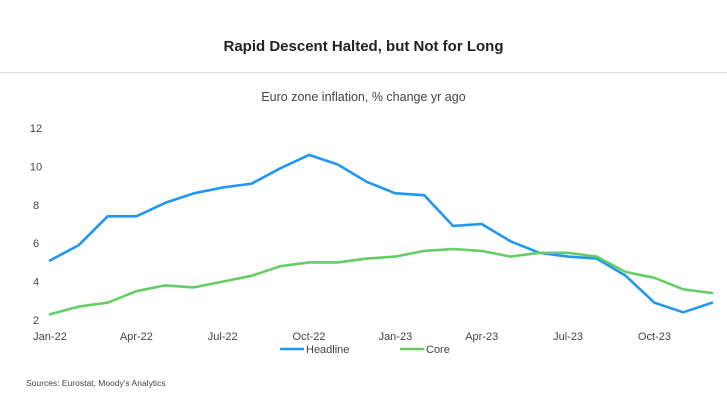 This screenshot has width=727, height=416. What do you see at coordinates (136, 337) in the screenshot?
I see `x-tick-label: Apr-22` at bounding box center [136, 337].